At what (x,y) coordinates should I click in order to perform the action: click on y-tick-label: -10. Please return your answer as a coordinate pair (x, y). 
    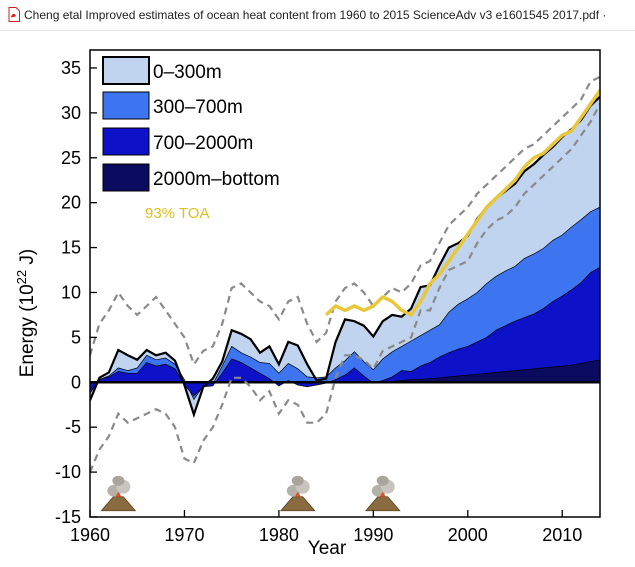
    Looking at the image, I should click on (68, 472).